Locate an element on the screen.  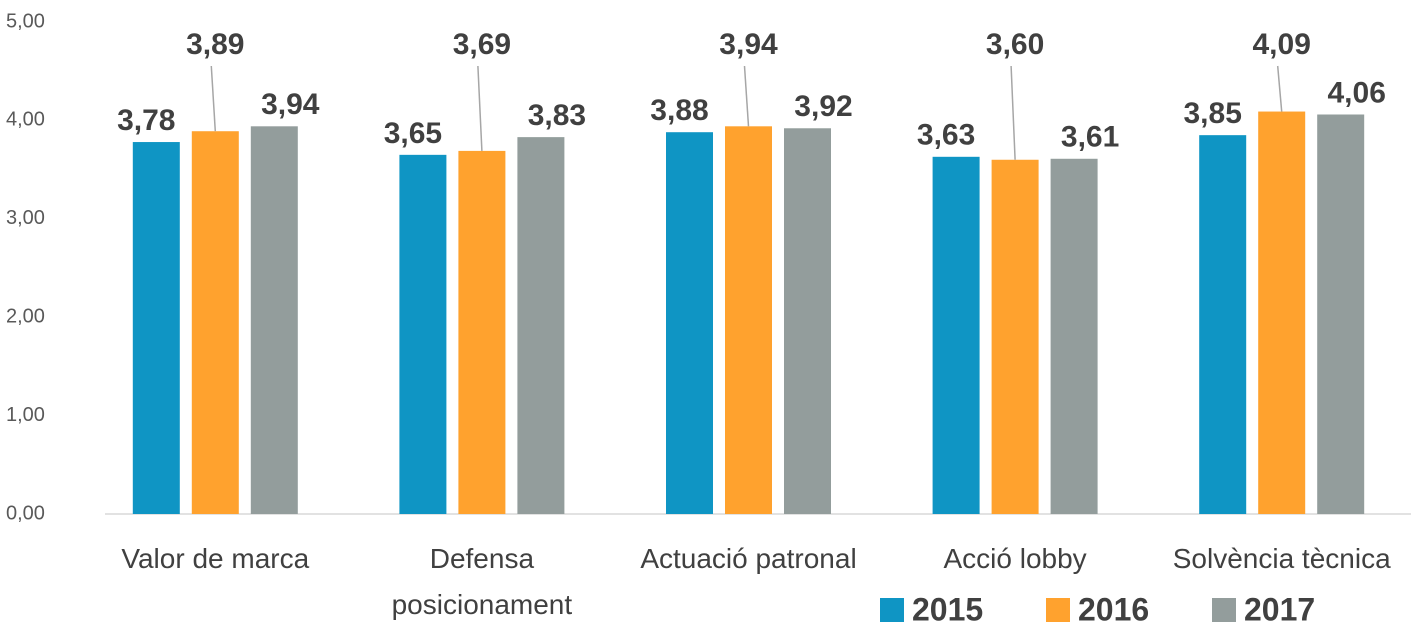
value-label: 3,65 is located at coordinates (413, 133).